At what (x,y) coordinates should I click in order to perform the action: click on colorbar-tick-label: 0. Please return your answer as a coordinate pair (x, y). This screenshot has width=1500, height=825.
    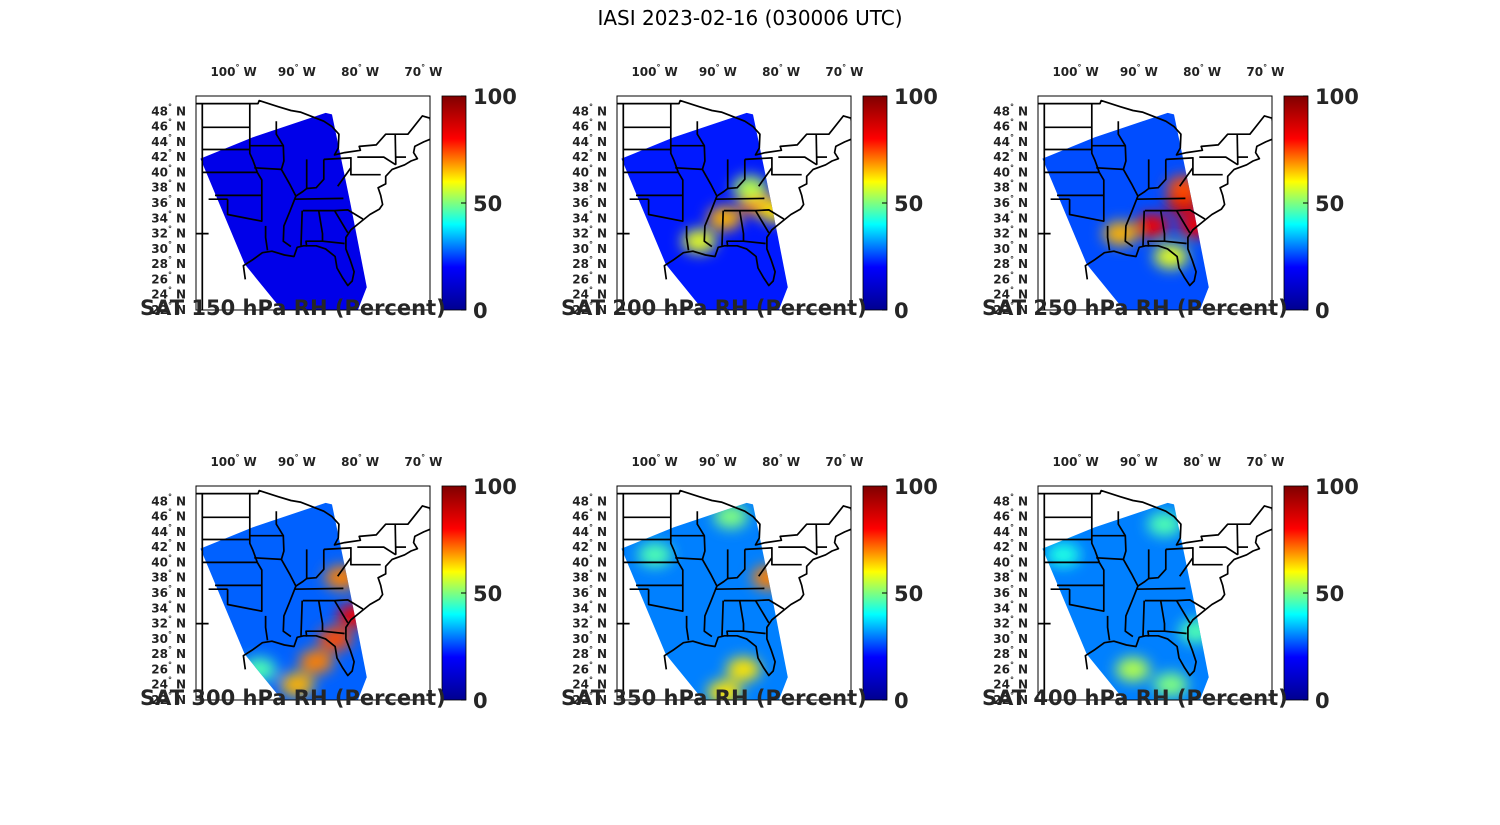
    Looking at the image, I should click on (480, 311).